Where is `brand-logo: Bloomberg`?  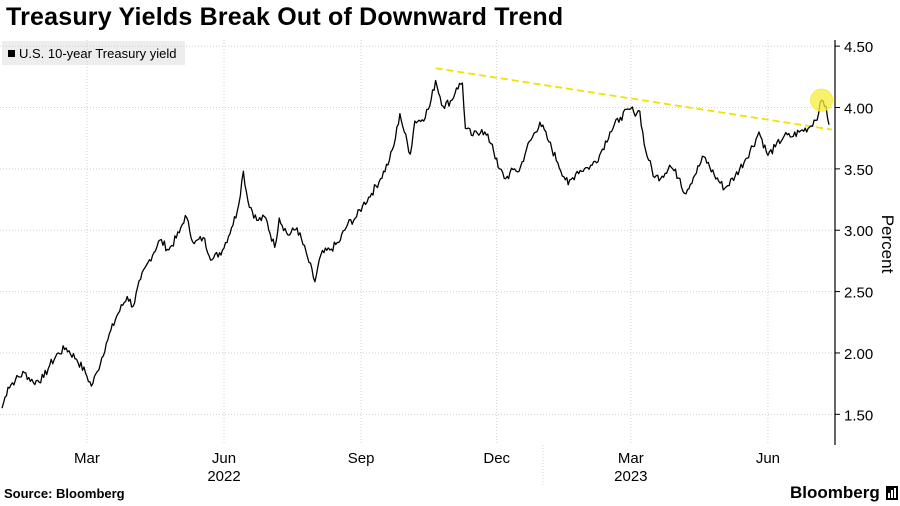
brand-logo: Bloomberg is located at coordinates (844, 493).